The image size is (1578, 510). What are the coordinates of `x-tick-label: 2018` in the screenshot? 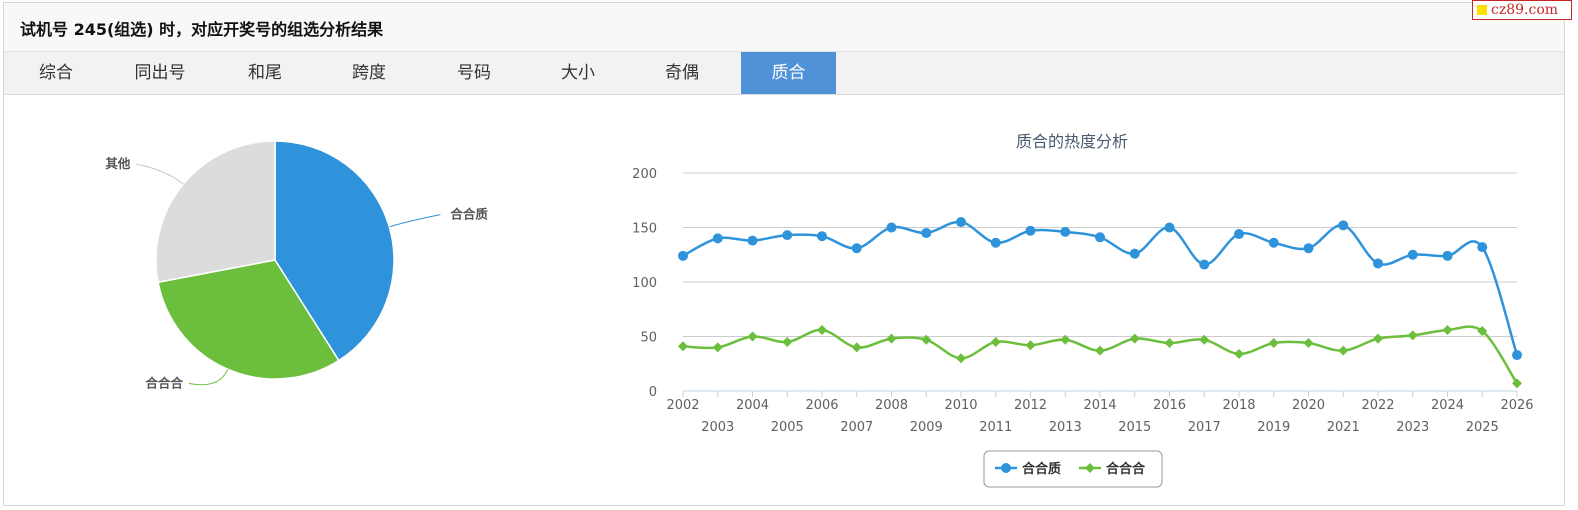 It's located at (1238, 405).